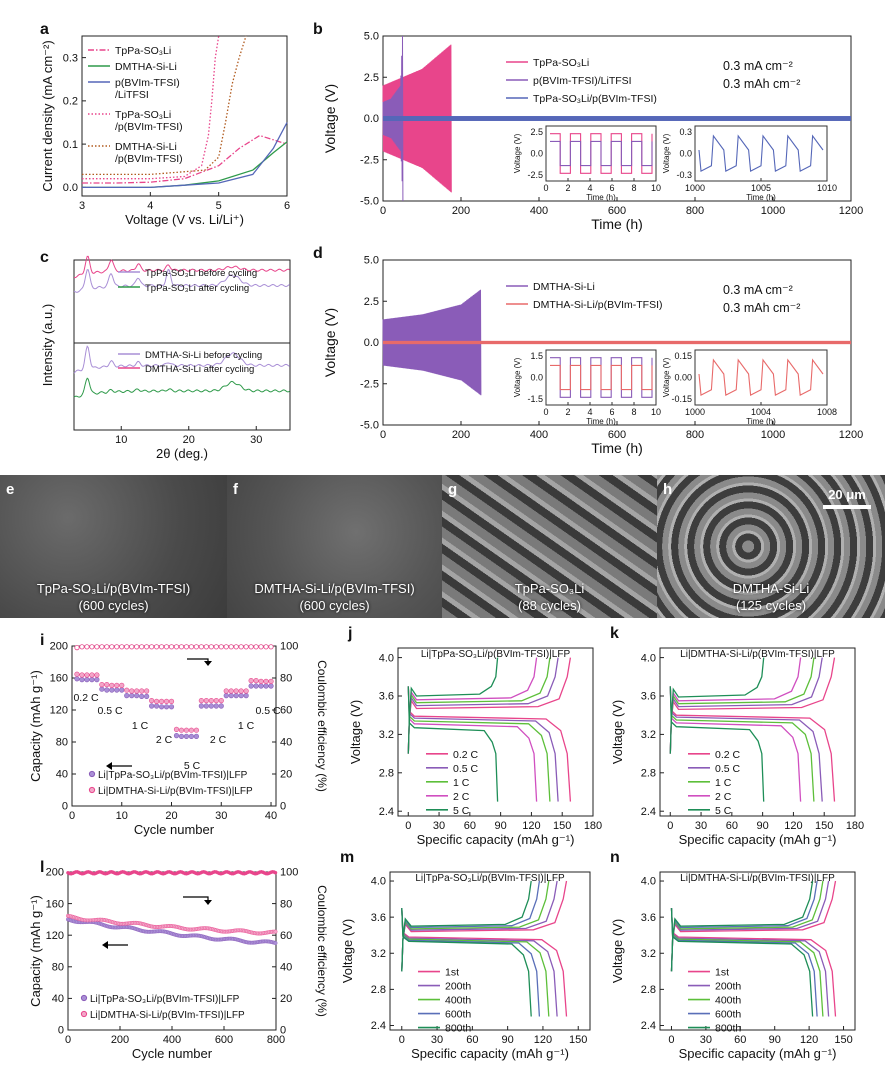 Image resolution: width=885 pixels, height=1083 pixels. Describe the element at coordinates (461, 811) in the screenshot. I see `legend-label: 5 C` at that location.